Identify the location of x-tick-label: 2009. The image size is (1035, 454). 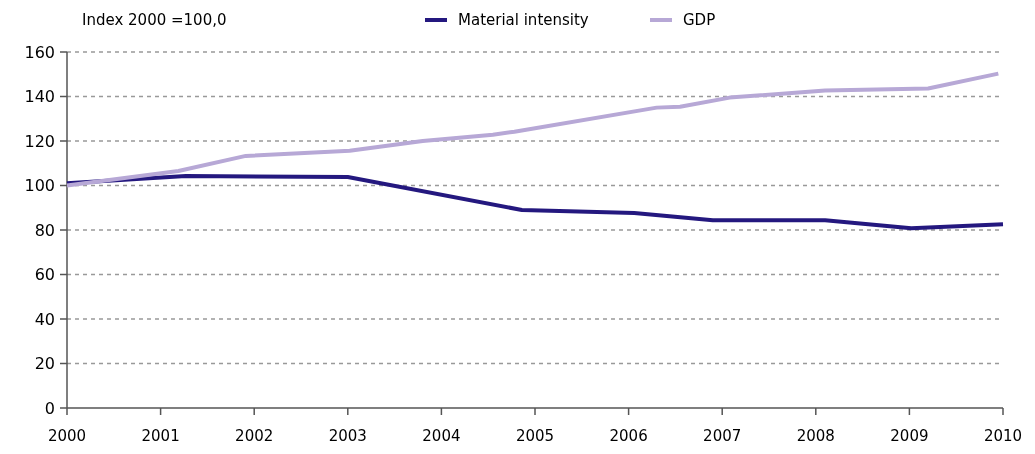
(909, 436).